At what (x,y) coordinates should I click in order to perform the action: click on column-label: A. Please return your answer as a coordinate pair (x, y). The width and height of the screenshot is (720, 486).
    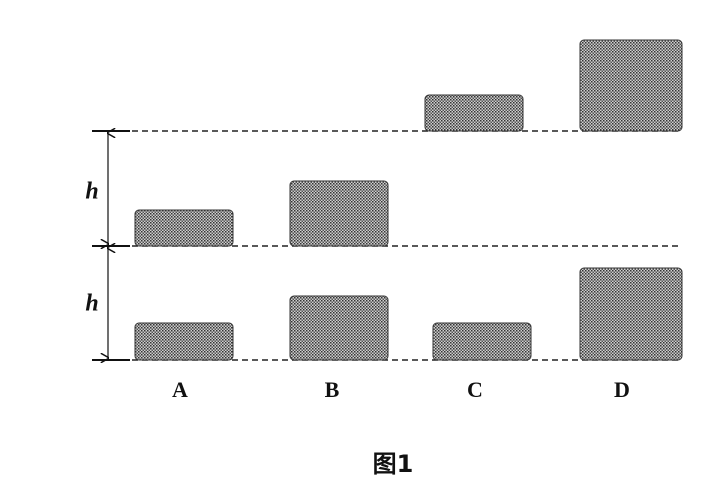
    Looking at the image, I should click on (180, 389).